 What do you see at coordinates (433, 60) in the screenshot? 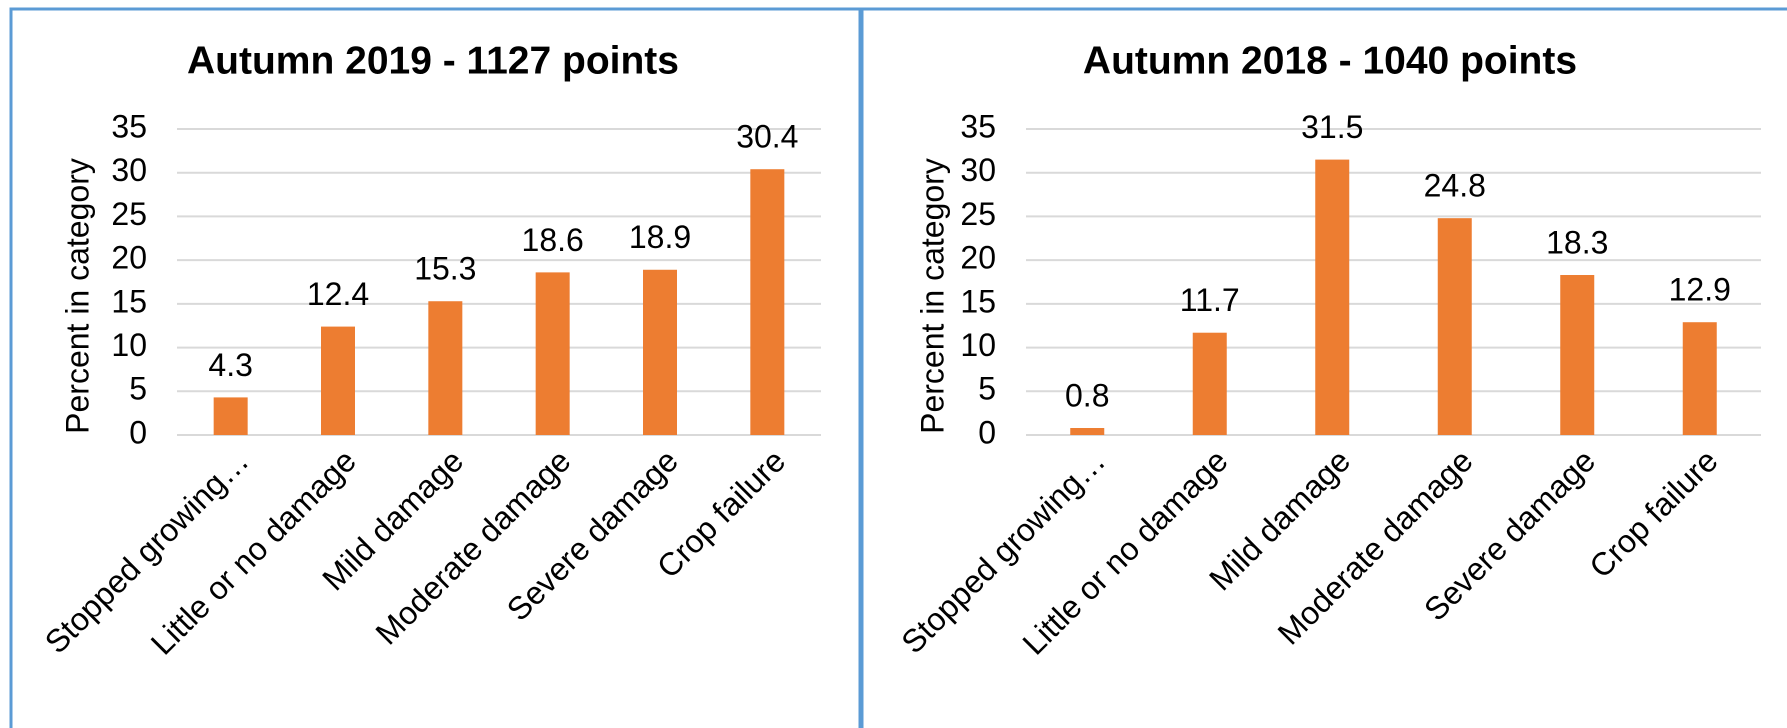
I see `chart-title: Autumn 2019 - 1127 points` at bounding box center [433, 60].